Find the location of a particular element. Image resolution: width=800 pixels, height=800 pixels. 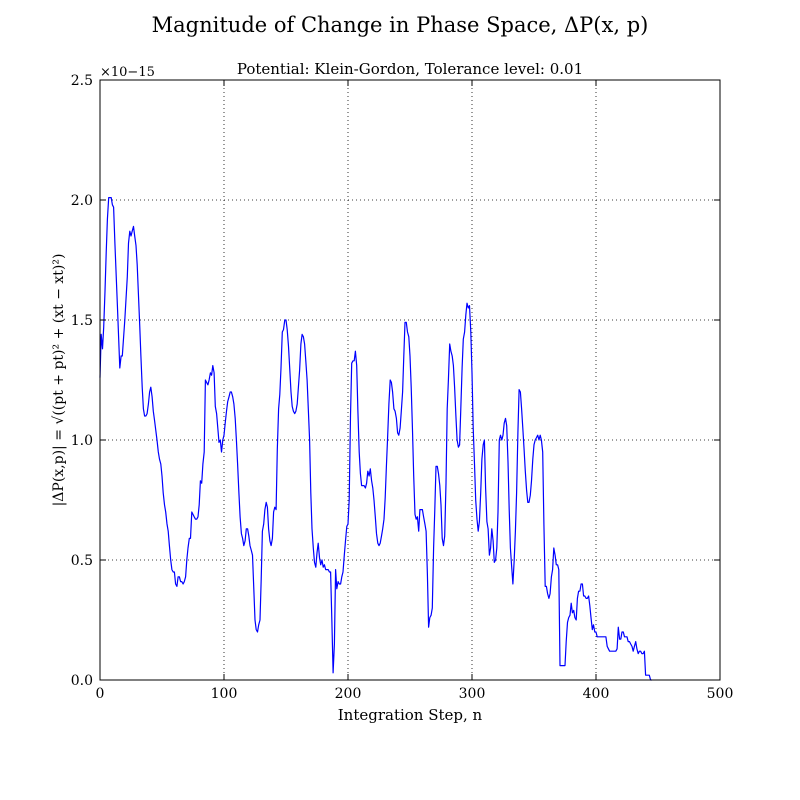

y-tick-label: 0.5 is located at coordinates (82, 561).